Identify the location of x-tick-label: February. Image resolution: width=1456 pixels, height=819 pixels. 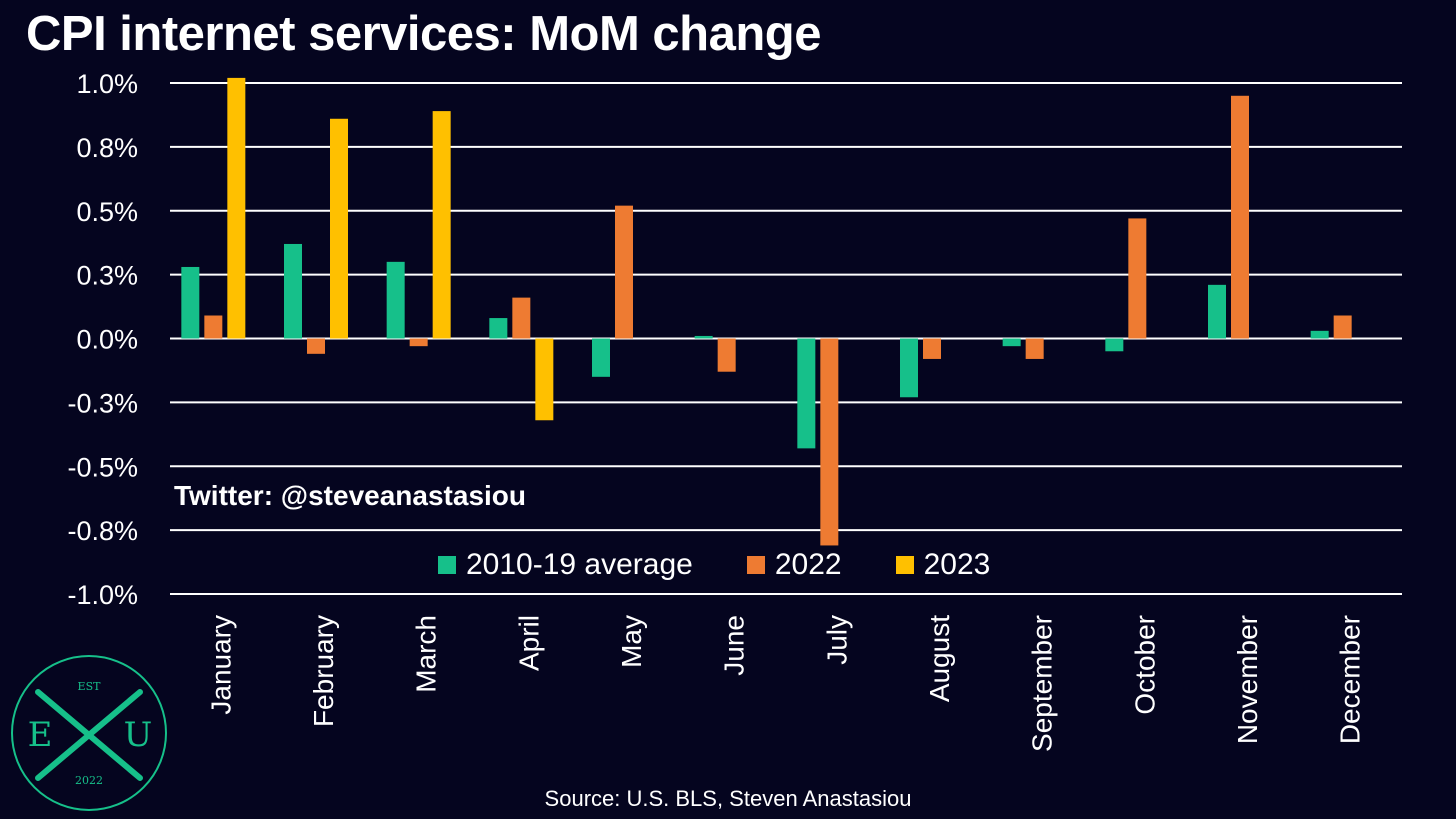
(323, 671).